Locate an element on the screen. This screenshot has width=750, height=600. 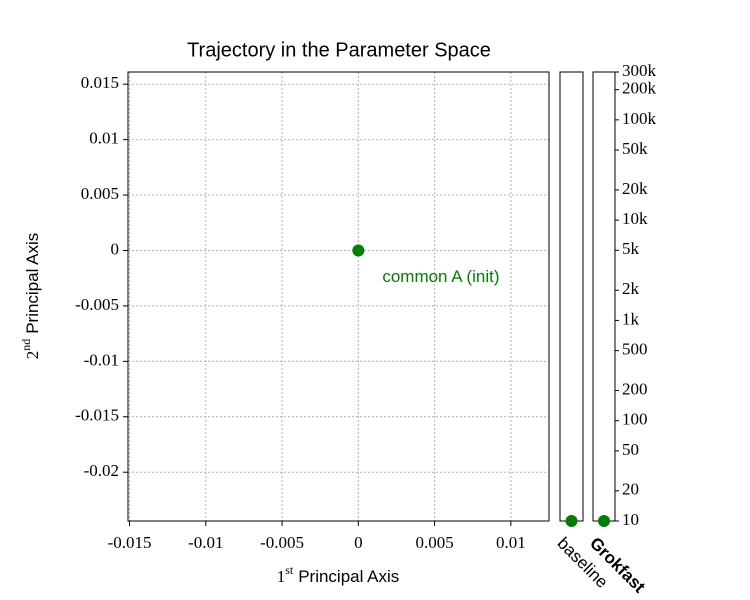
y-tick-label: -0.02 is located at coordinates (101, 470).